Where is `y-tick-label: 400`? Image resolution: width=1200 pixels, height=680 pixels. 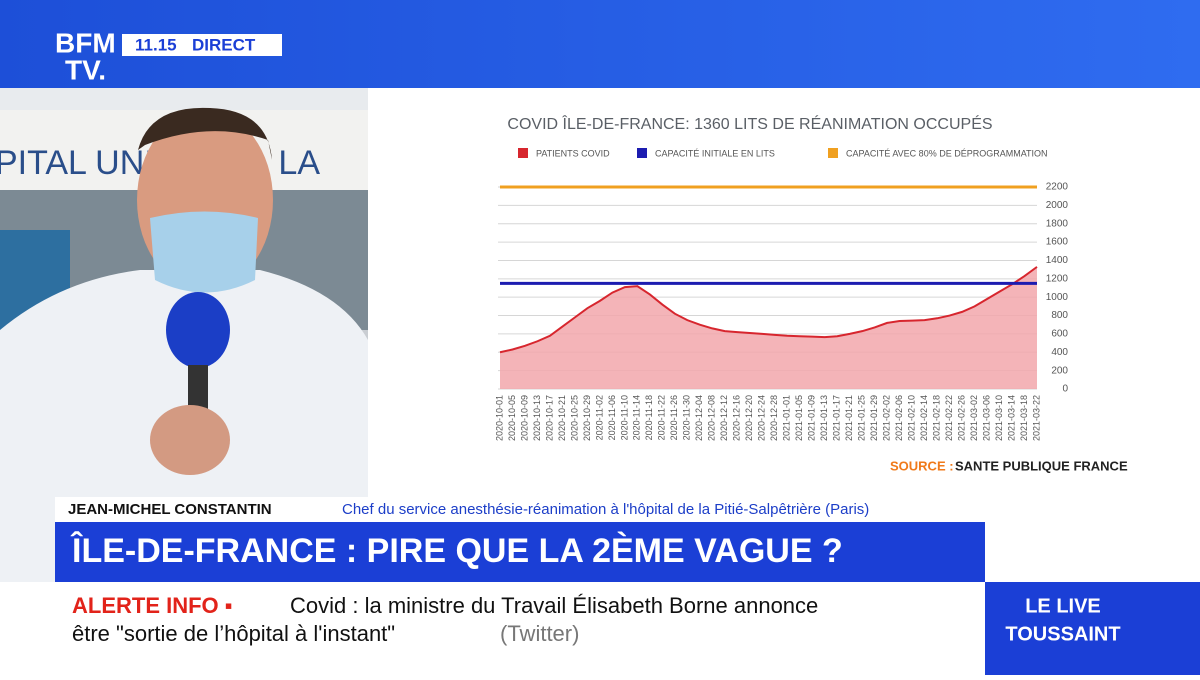 y-tick-label: 400 is located at coordinates (1059, 352).